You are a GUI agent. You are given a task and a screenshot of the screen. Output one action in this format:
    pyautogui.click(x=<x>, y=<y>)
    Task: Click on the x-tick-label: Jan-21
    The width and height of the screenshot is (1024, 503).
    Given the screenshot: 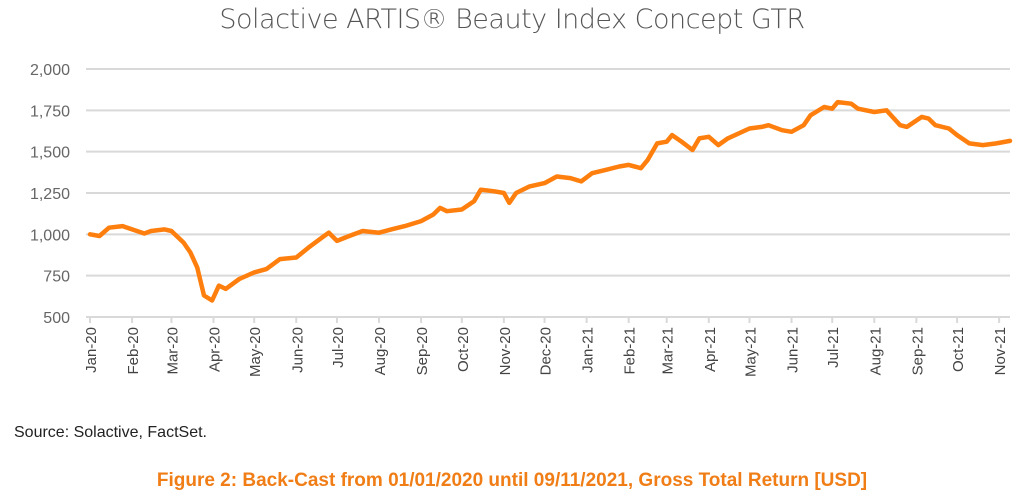 What is the action you would take?
    pyautogui.click(x=588, y=350)
    